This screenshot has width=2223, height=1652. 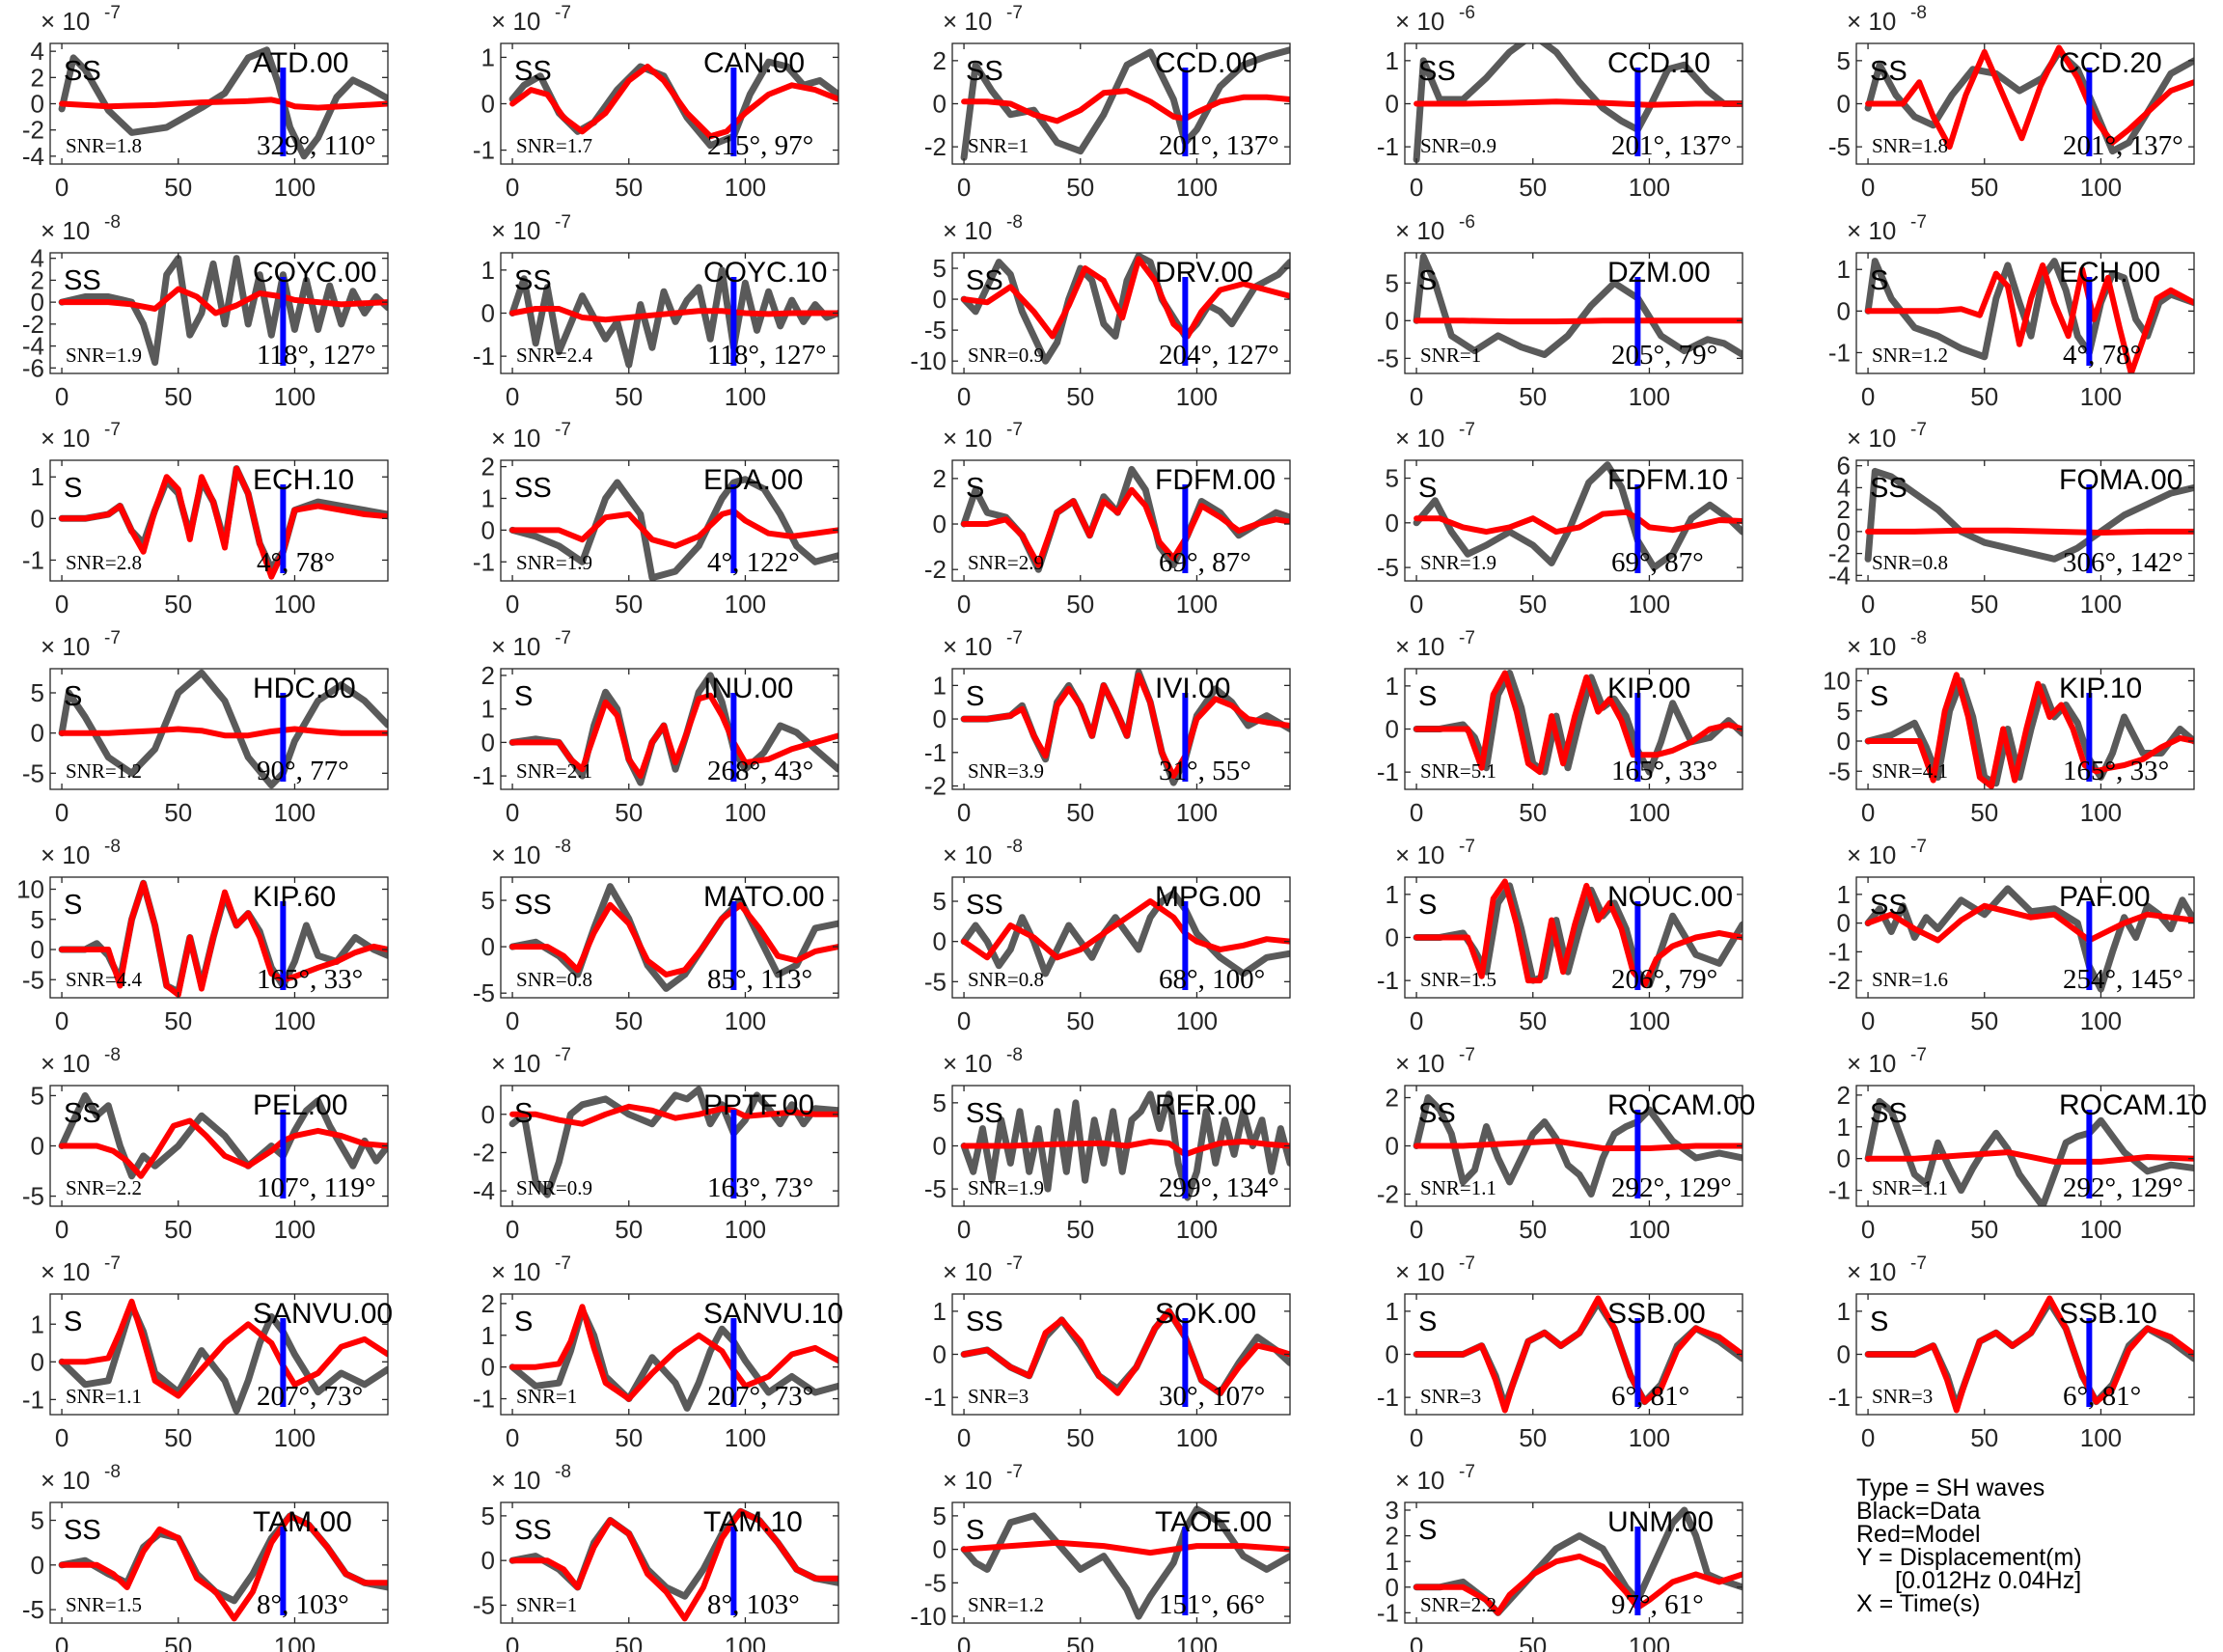 What do you see at coordinates (1918, 1534) in the screenshot?
I see `legend-model-line: Red=Model` at bounding box center [1918, 1534].